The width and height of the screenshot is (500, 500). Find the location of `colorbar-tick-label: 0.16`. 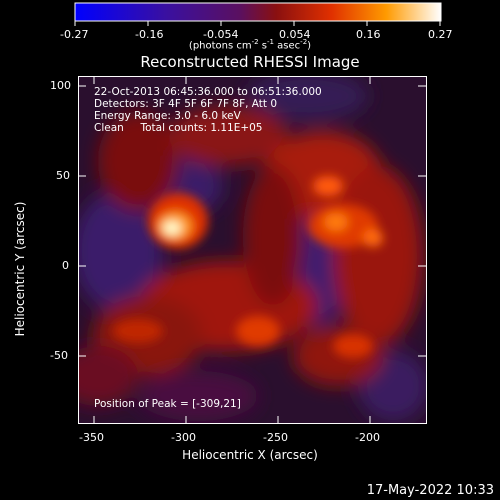

colorbar-tick-label: 0.16 is located at coordinates (368, 34).